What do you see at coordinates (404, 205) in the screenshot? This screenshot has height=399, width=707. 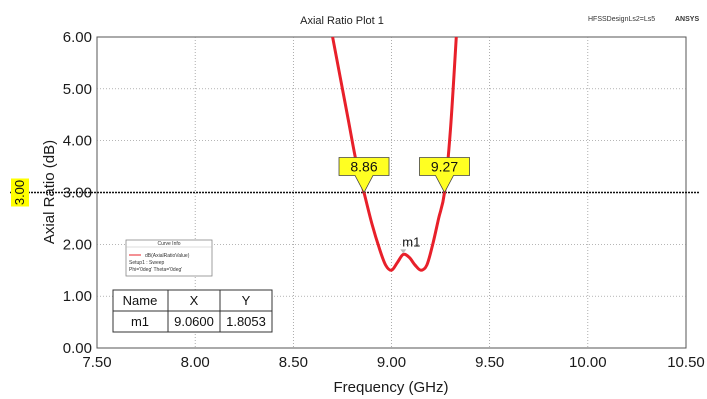 I see `marker-group: 8.86 9.27 m1` at bounding box center [404, 205].